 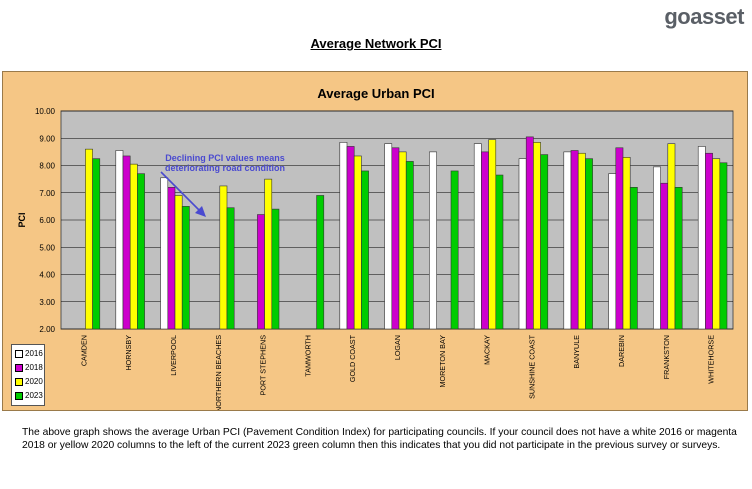 I want to click on legend-label-2023: 2023, so click(x=34, y=395).